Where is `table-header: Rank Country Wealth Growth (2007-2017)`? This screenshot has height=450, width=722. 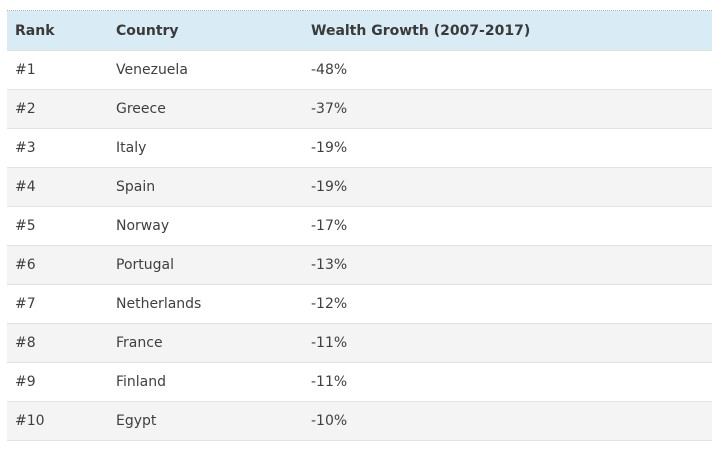
table-header: Rank Country Wealth Growth (2007-2017) is located at coordinates (359, 30).